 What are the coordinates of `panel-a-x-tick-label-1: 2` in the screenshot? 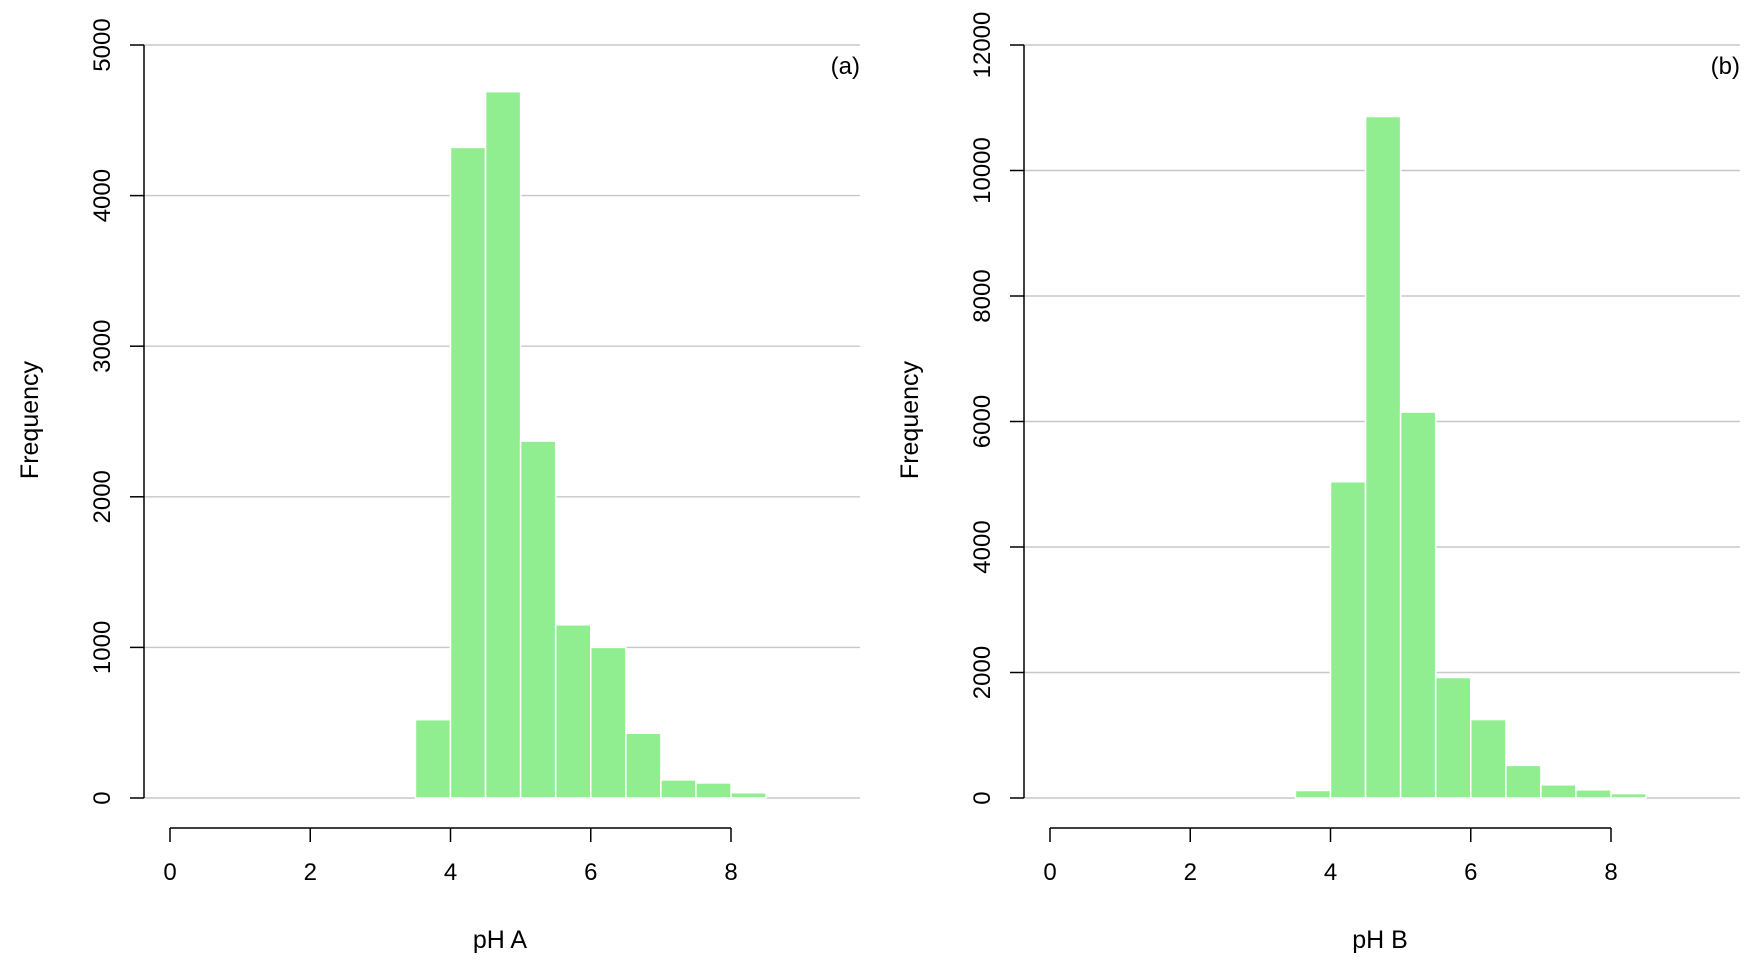 It's located at (310, 872).